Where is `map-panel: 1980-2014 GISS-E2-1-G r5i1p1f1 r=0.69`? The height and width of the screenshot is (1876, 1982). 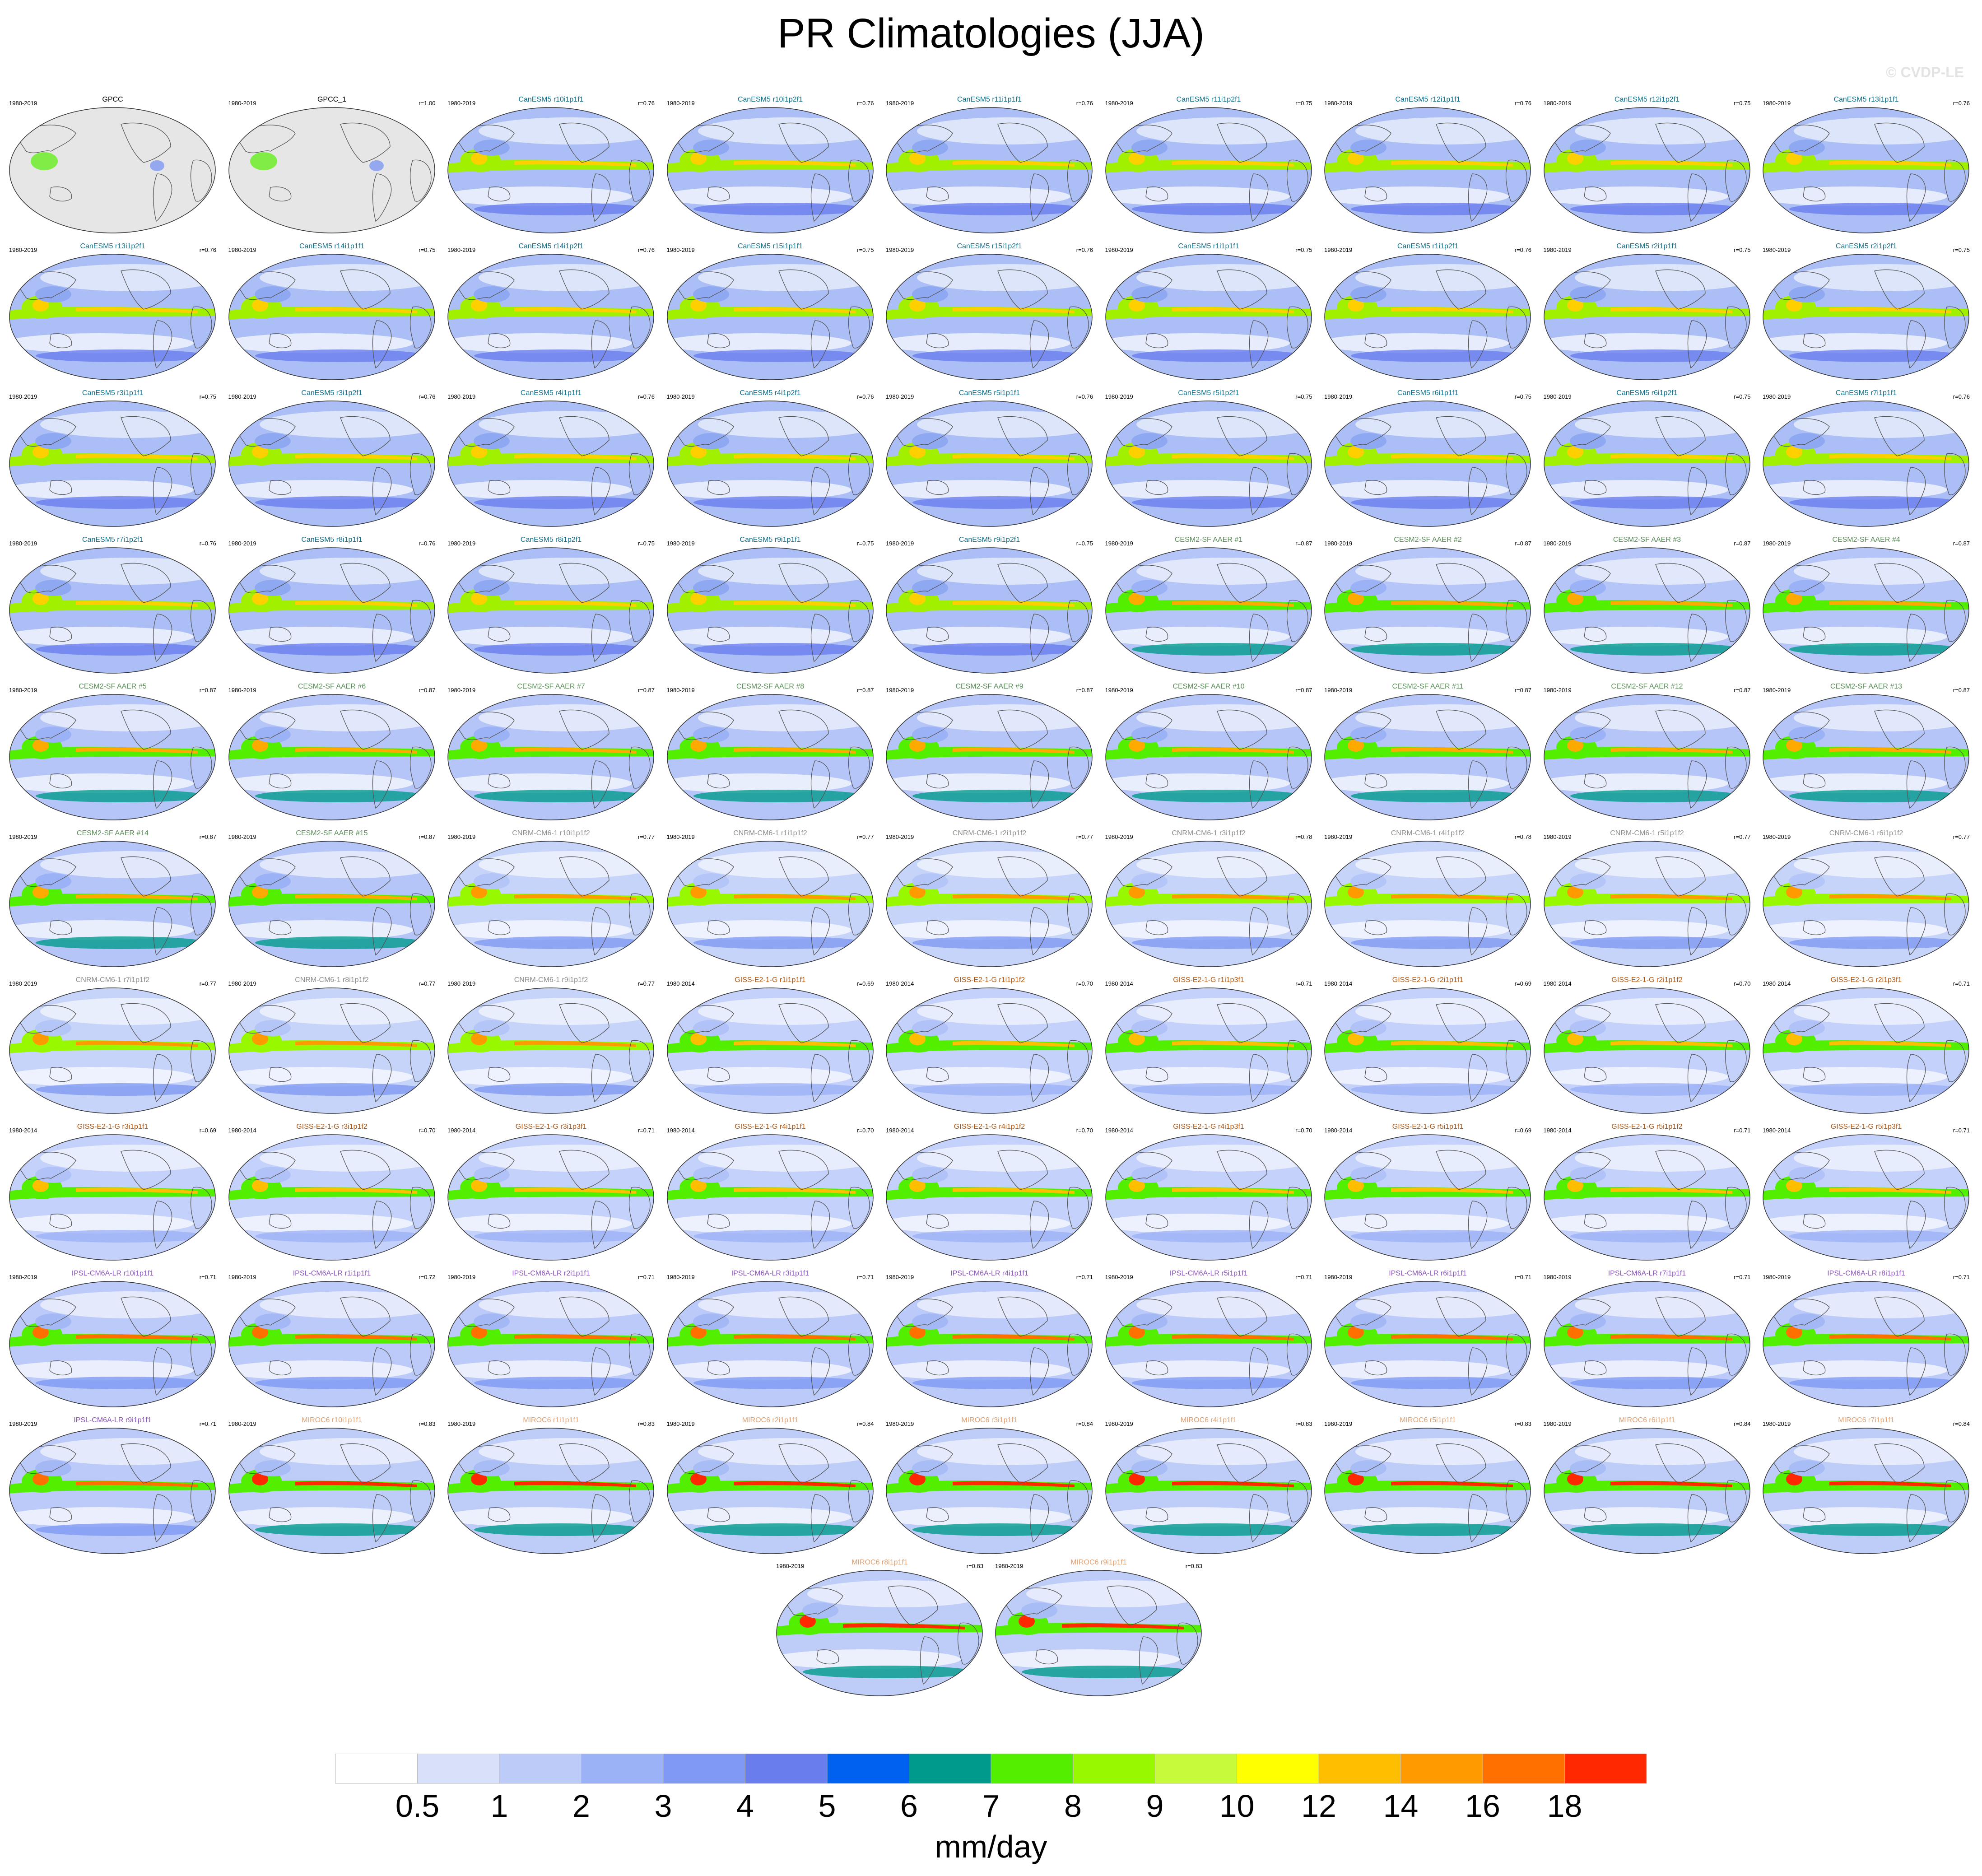
map-panel: 1980-2014 GISS-E2-1-G r5i1p1f1 r=0.69 is located at coordinates (1428, 1196).